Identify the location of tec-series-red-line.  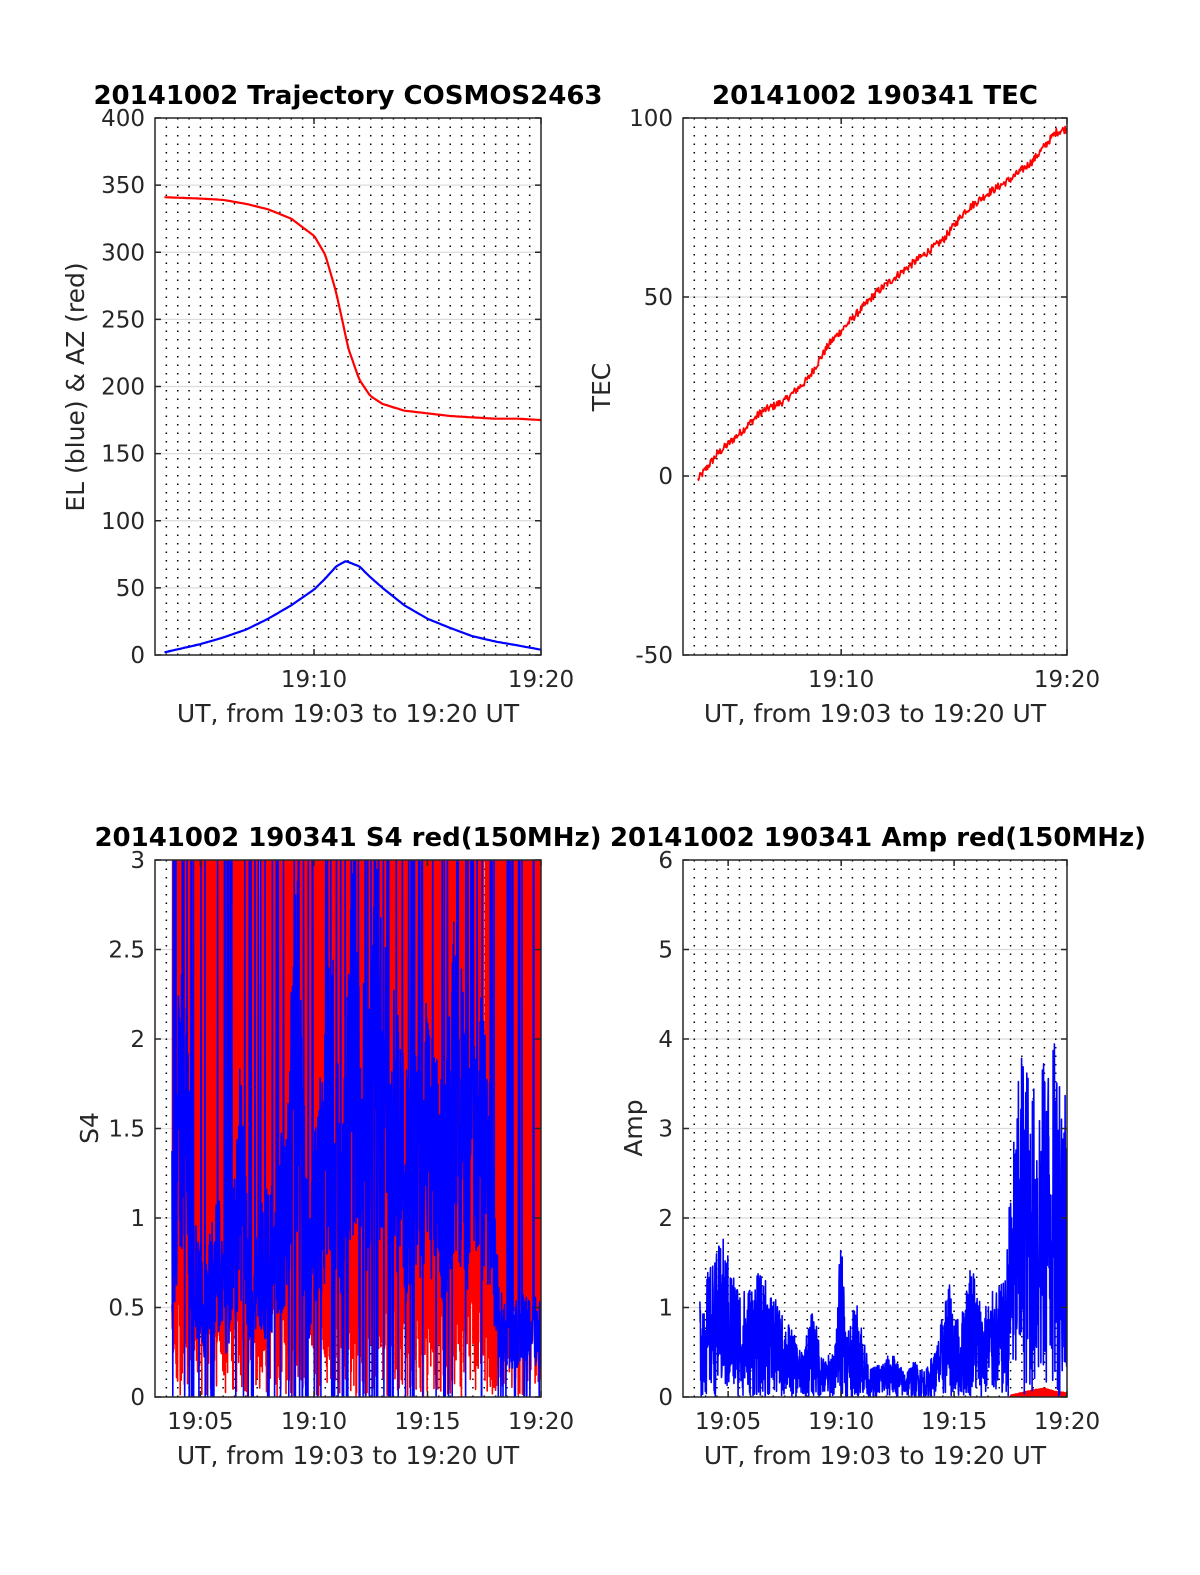
(882, 303).